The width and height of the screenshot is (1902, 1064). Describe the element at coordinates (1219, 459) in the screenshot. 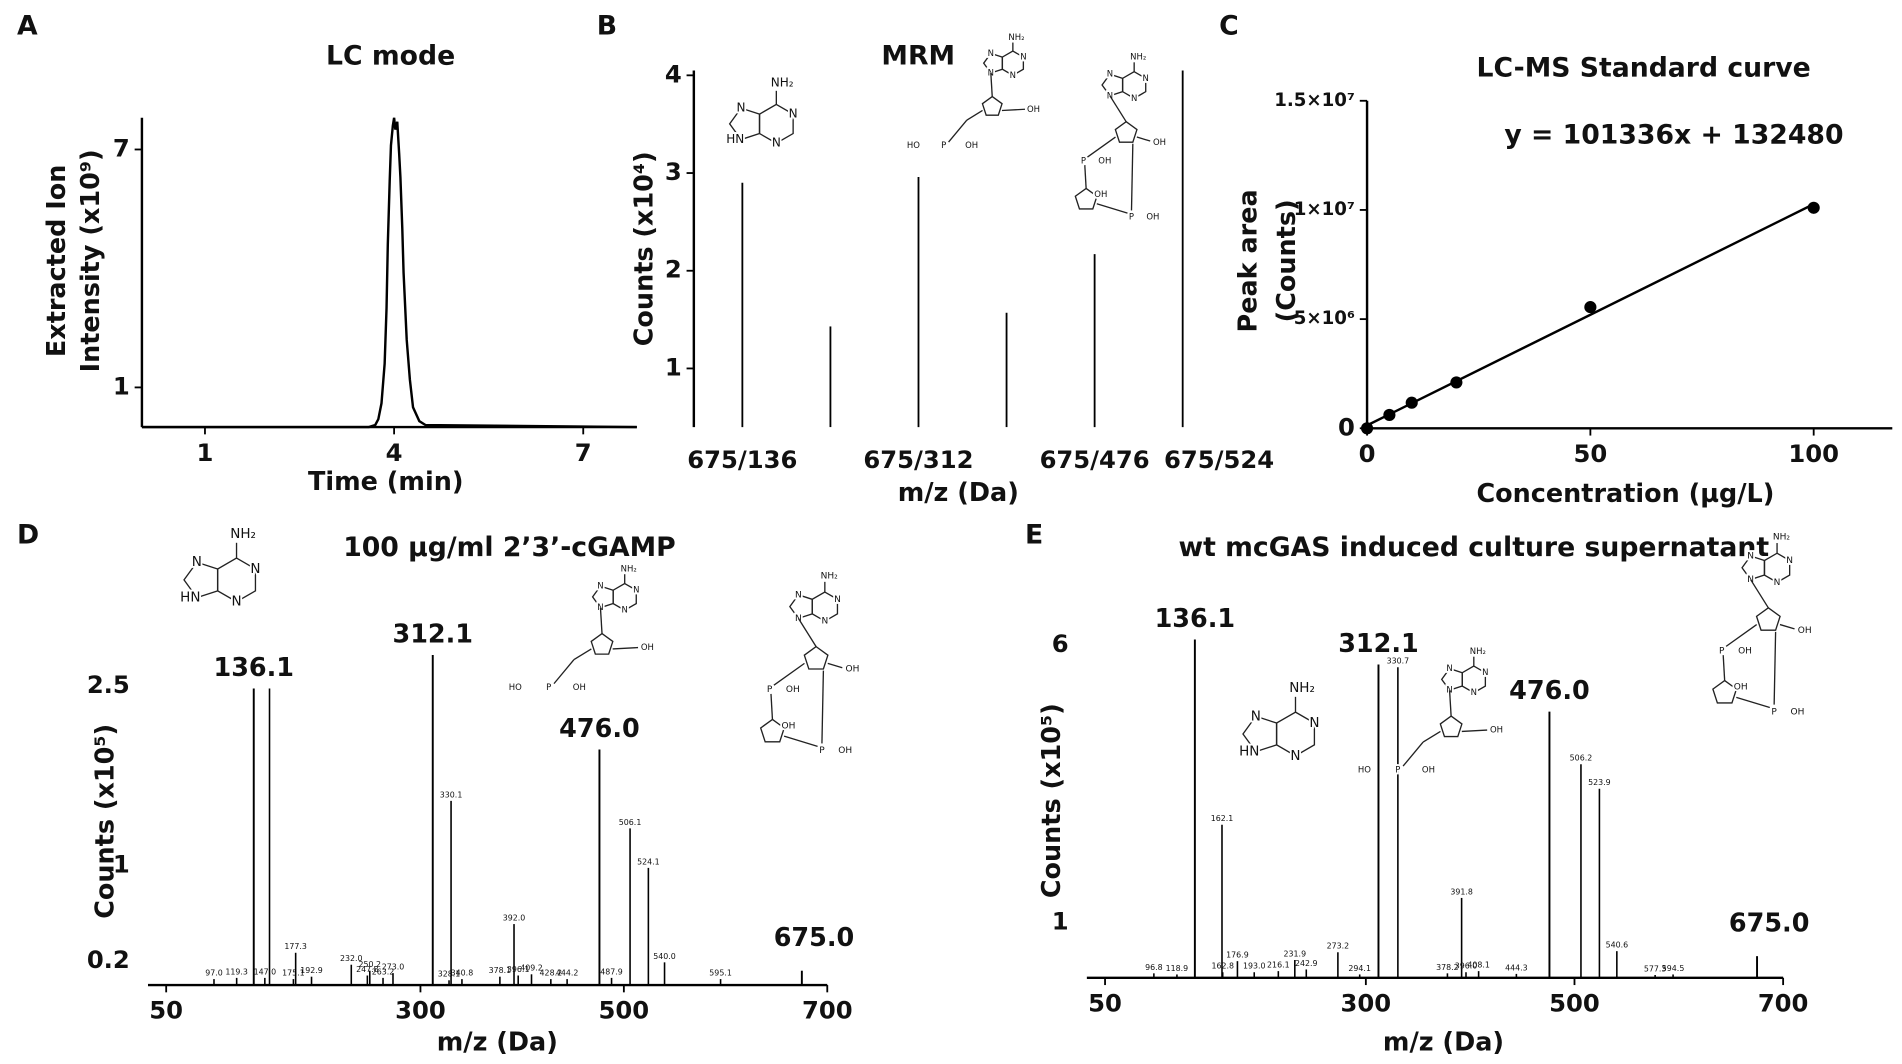

I see `x-tick-label: 675/524` at that location.